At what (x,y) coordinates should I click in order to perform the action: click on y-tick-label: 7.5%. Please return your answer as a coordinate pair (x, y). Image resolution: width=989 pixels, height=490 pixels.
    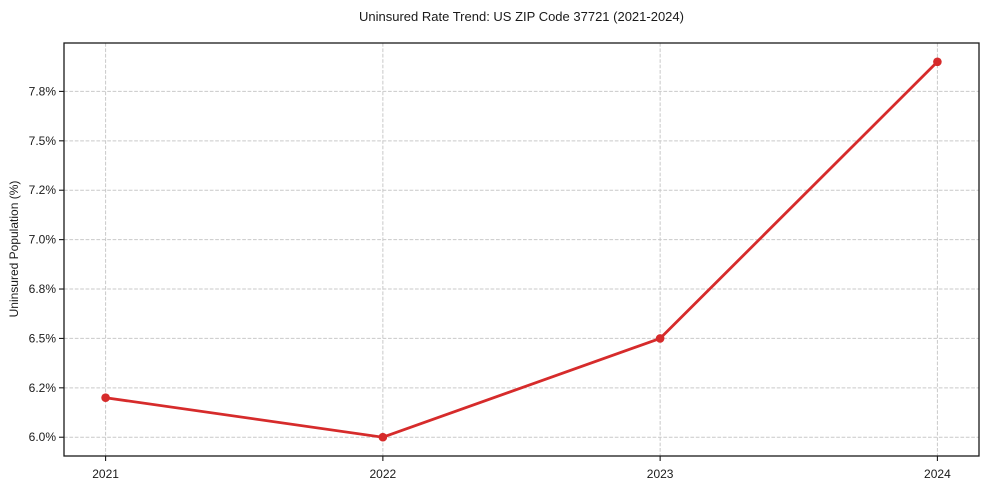
    Looking at the image, I should click on (43, 141).